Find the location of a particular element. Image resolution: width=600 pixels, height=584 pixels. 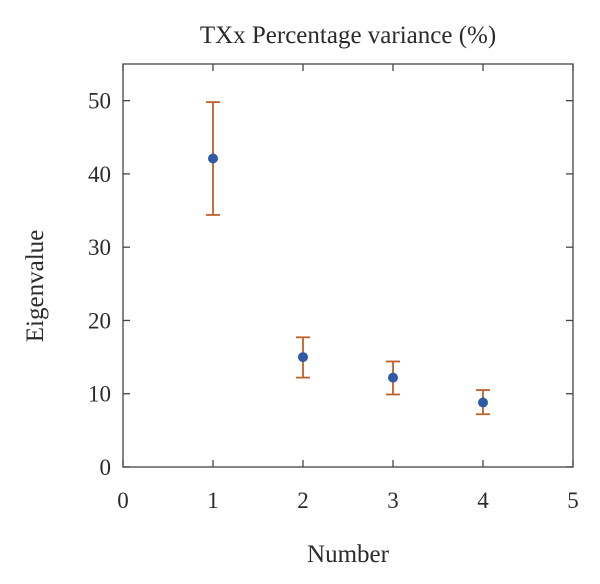

x-tick-label: 0 is located at coordinates (123, 500).